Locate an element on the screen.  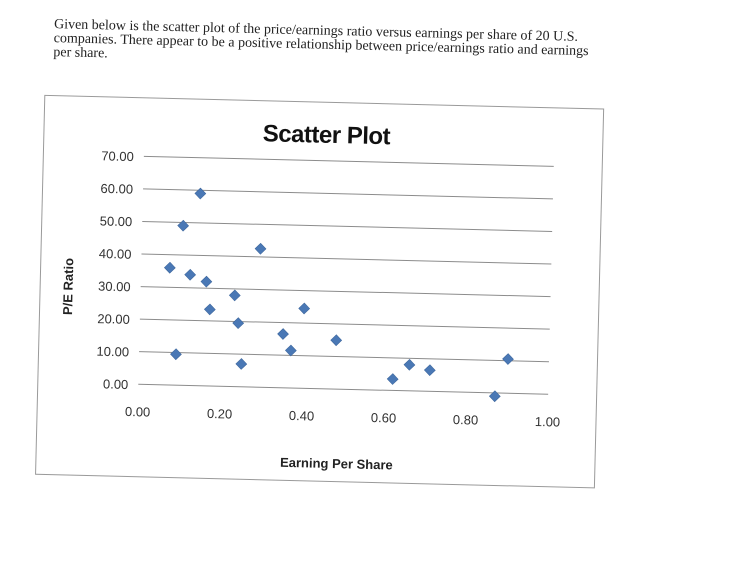
x-tick-label: 1.00 is located at coordinates (548, 422).